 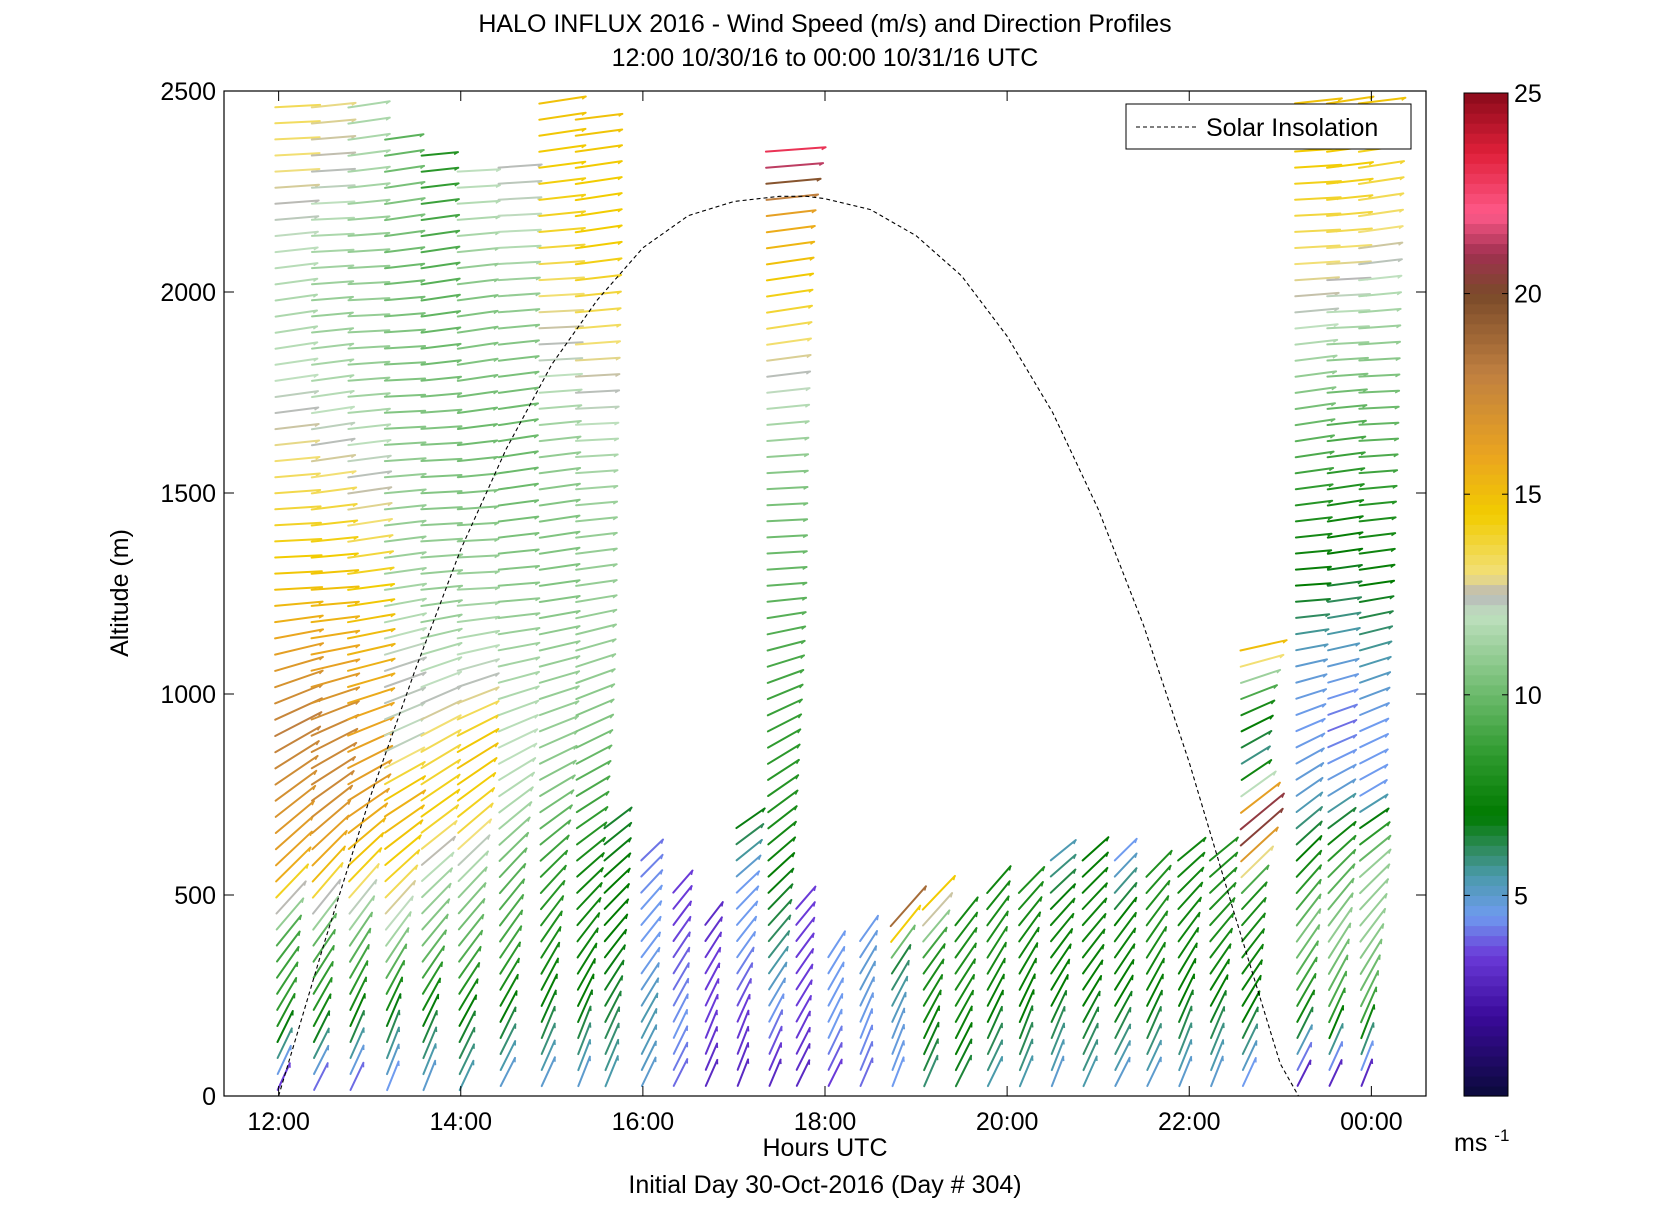 I want to click on x-tick-label: 14:00, so click(x=460, y=1122).